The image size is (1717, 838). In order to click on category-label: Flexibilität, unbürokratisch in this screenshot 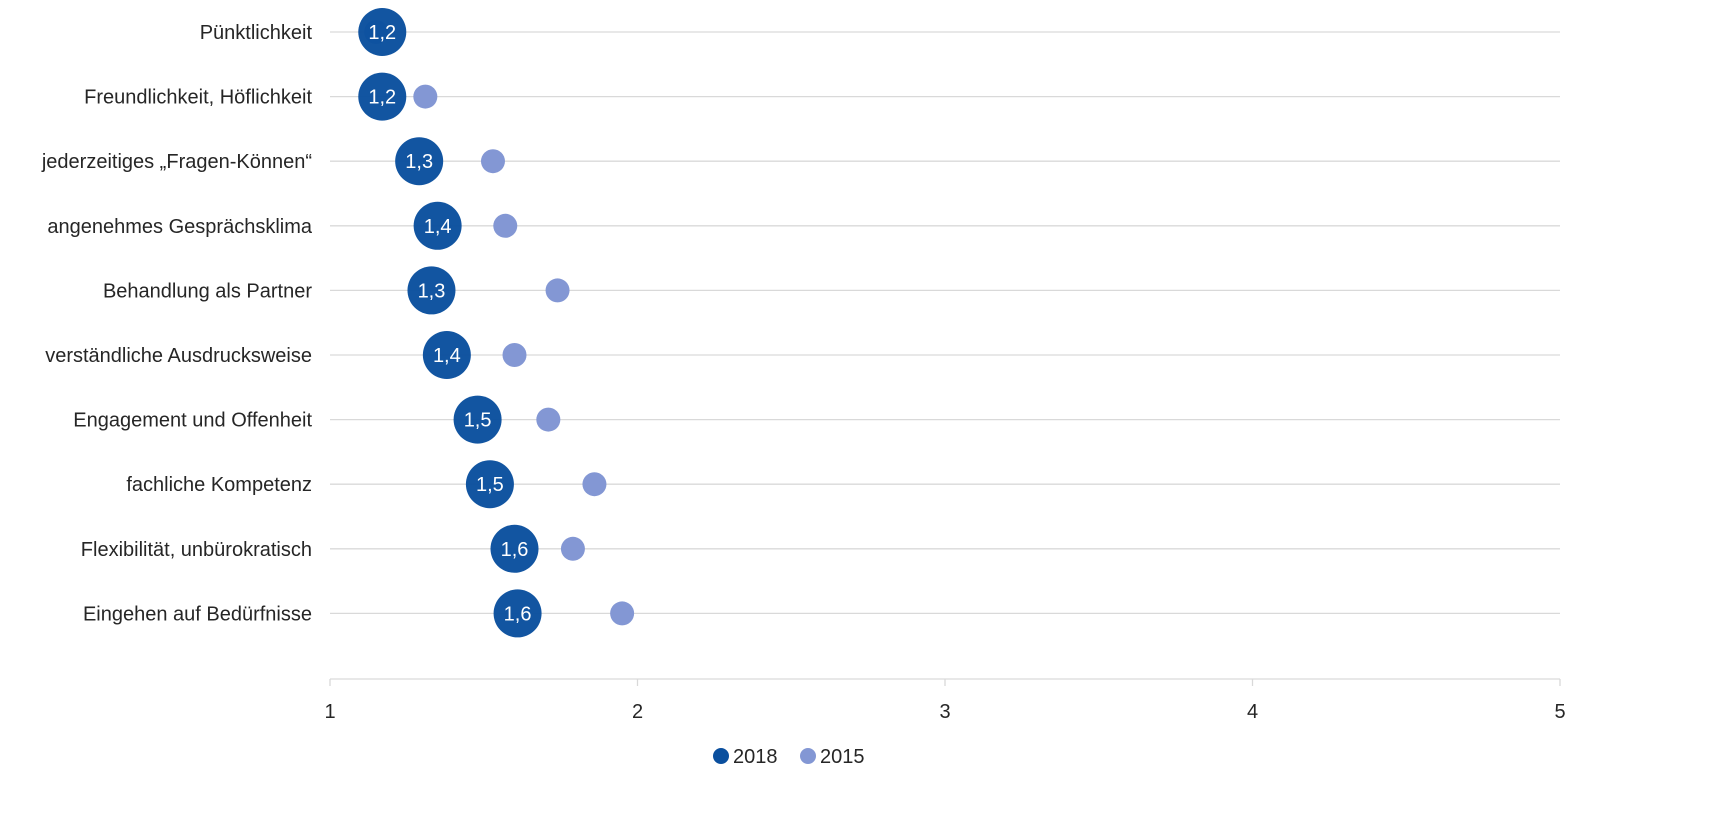, I will do `click(196, 550)`.